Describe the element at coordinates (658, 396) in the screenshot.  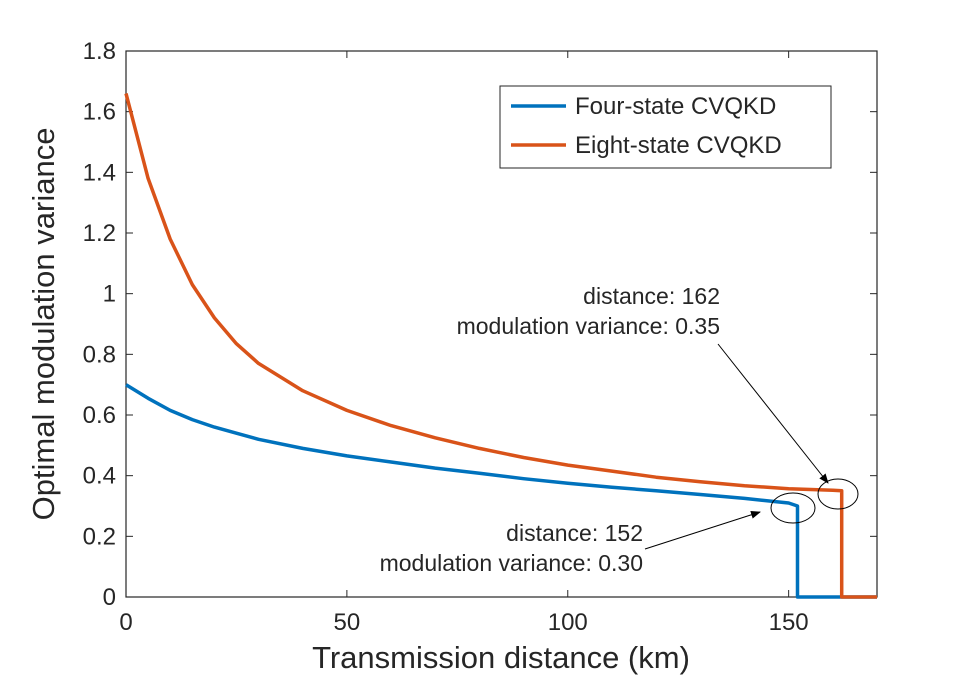
I see `annotation-eight-state: distance: 162 modulation variance: 0.35` at that location.